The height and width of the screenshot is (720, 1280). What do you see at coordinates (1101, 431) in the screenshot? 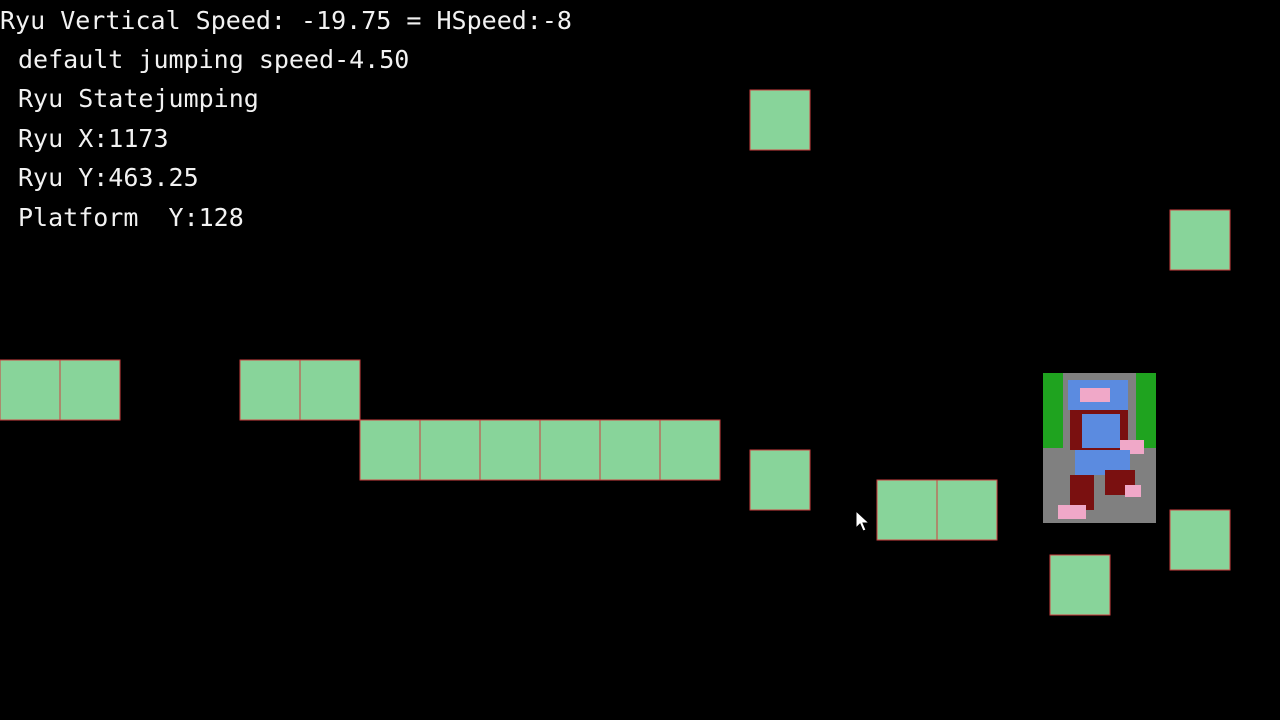
I see `sprite-torso` at bounding box center [1101, 431].